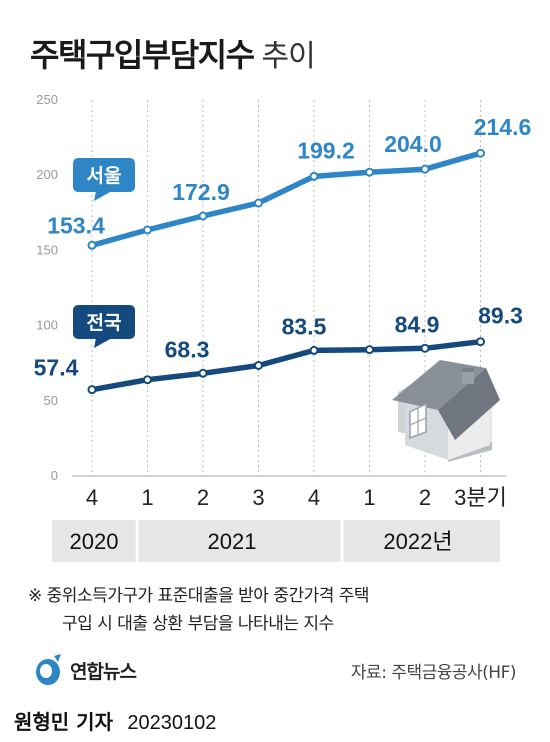  I want to click on y-tick-label-0: 0, so click(54, 475).